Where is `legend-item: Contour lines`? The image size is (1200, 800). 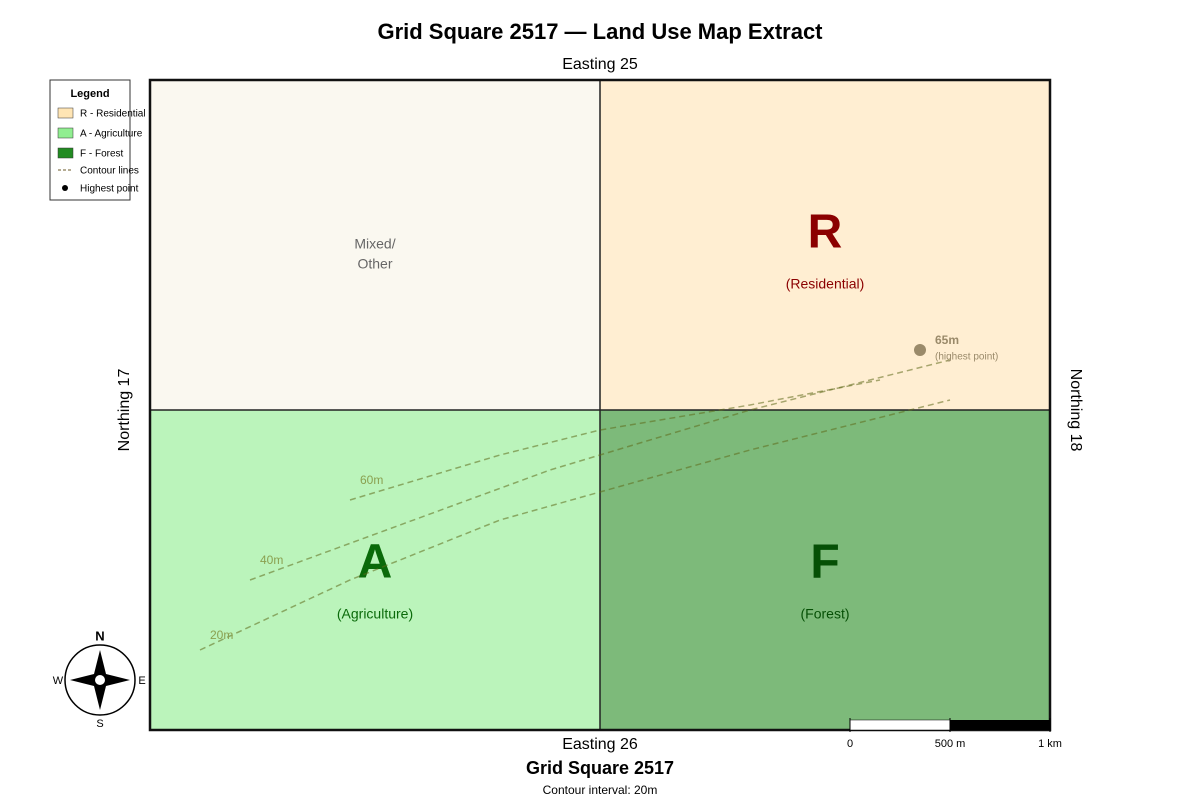
legend-item: Contour lines is located at coordinates (109, 171).